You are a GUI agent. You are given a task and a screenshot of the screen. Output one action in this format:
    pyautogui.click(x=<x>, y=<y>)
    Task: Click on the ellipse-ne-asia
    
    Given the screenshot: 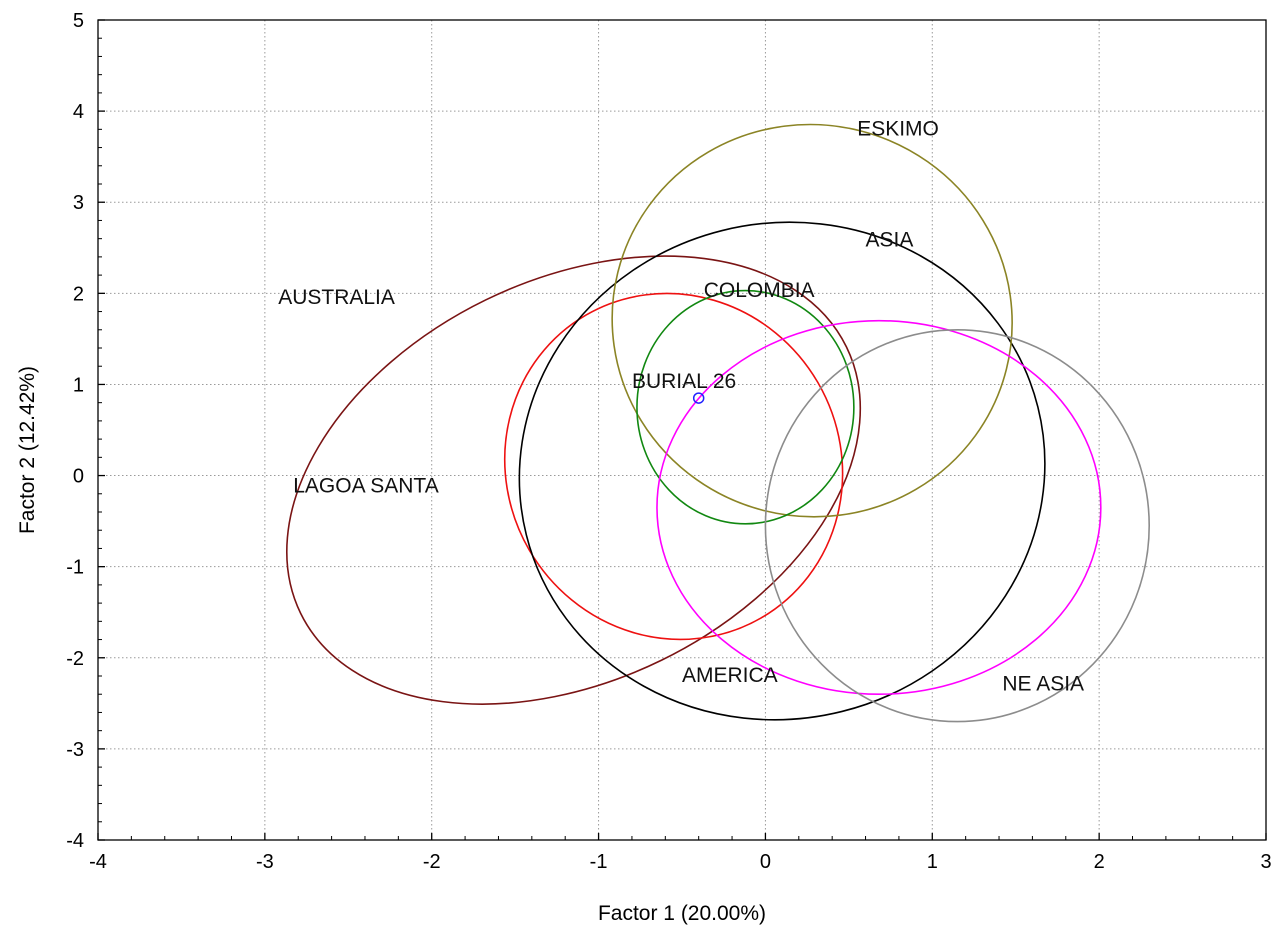 What is the action you would take?
    pyautogui.click(x=879, y=507)
    